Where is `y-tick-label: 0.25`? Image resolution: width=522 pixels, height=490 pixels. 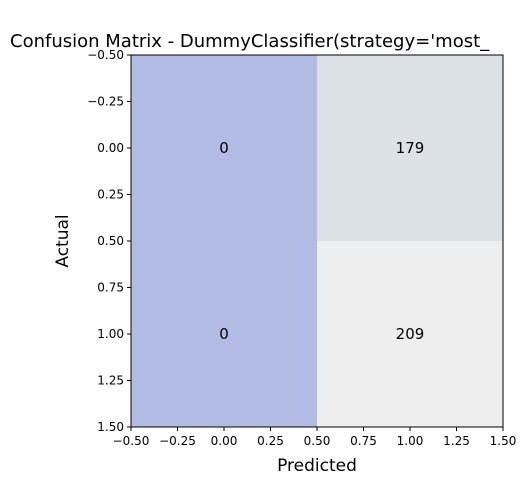 y-tick-label: 0.25 is located at coordinates (110, 195).